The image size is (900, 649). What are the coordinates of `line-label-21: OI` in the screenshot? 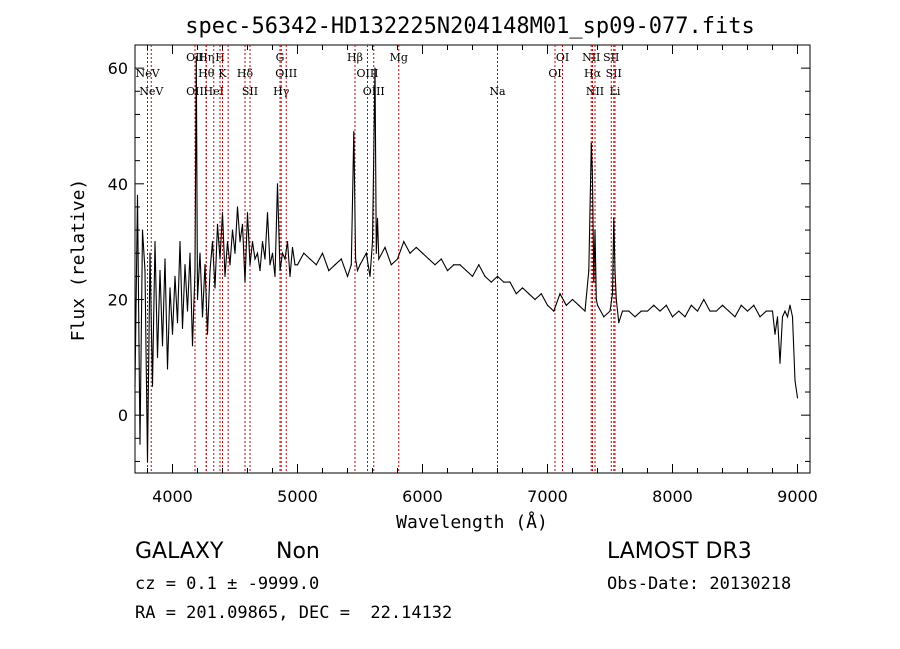 It's located at (562, 57).